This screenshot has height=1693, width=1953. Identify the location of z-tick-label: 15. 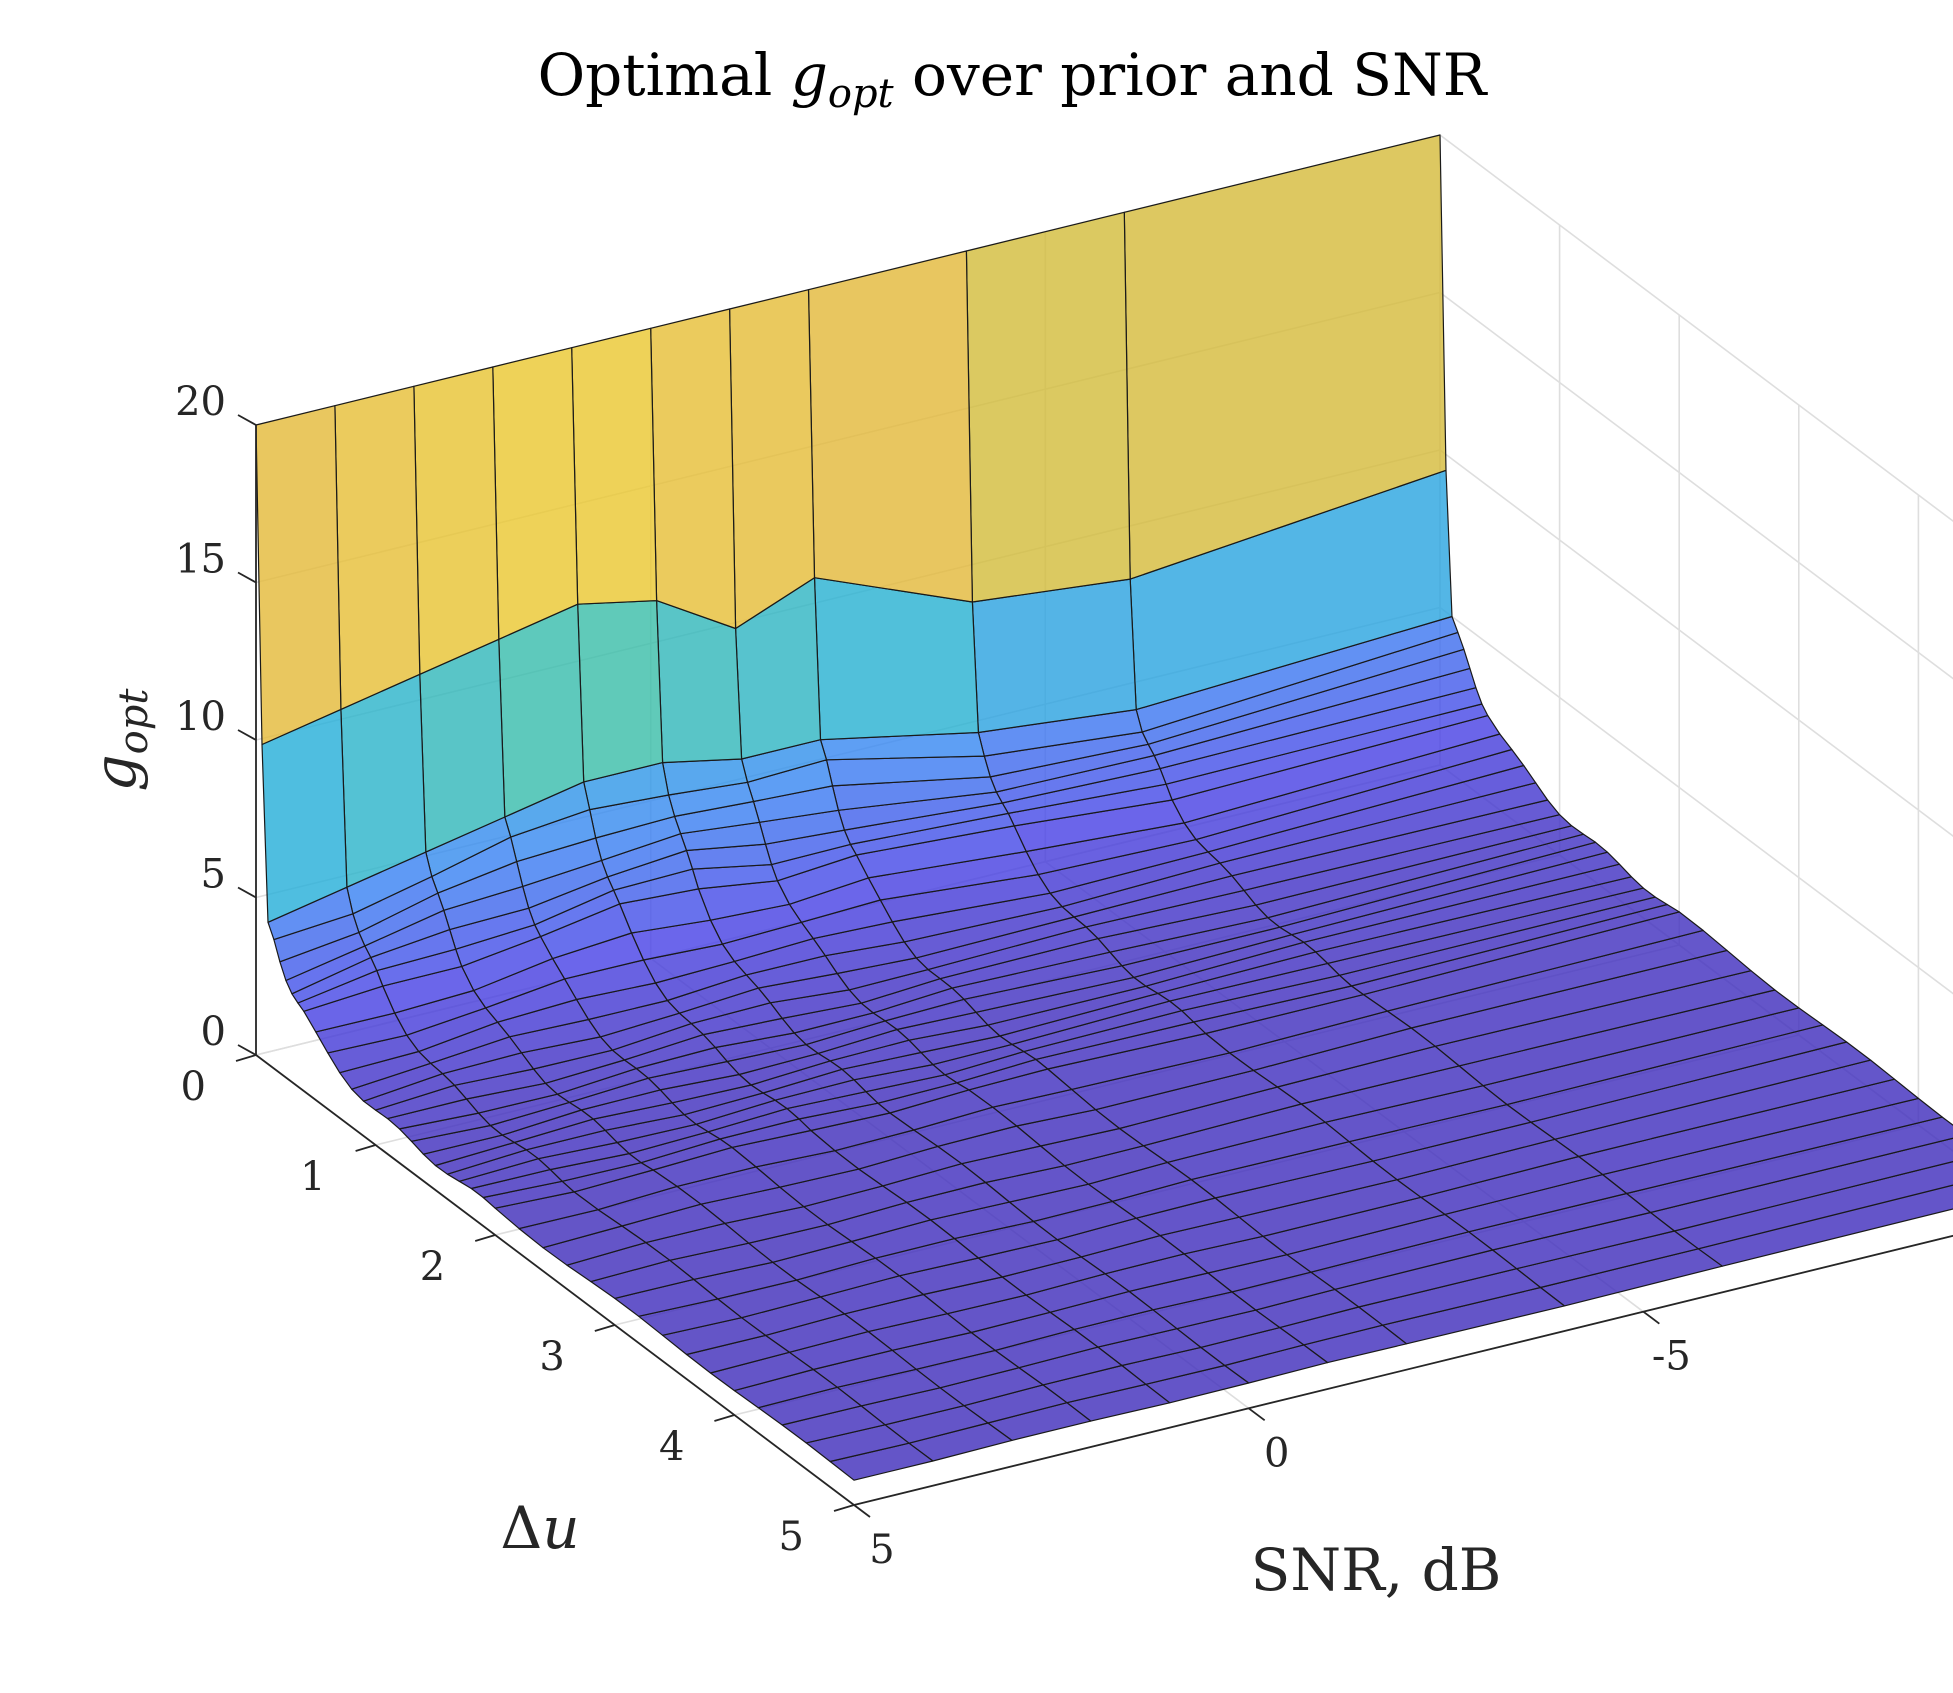
(200, 560).